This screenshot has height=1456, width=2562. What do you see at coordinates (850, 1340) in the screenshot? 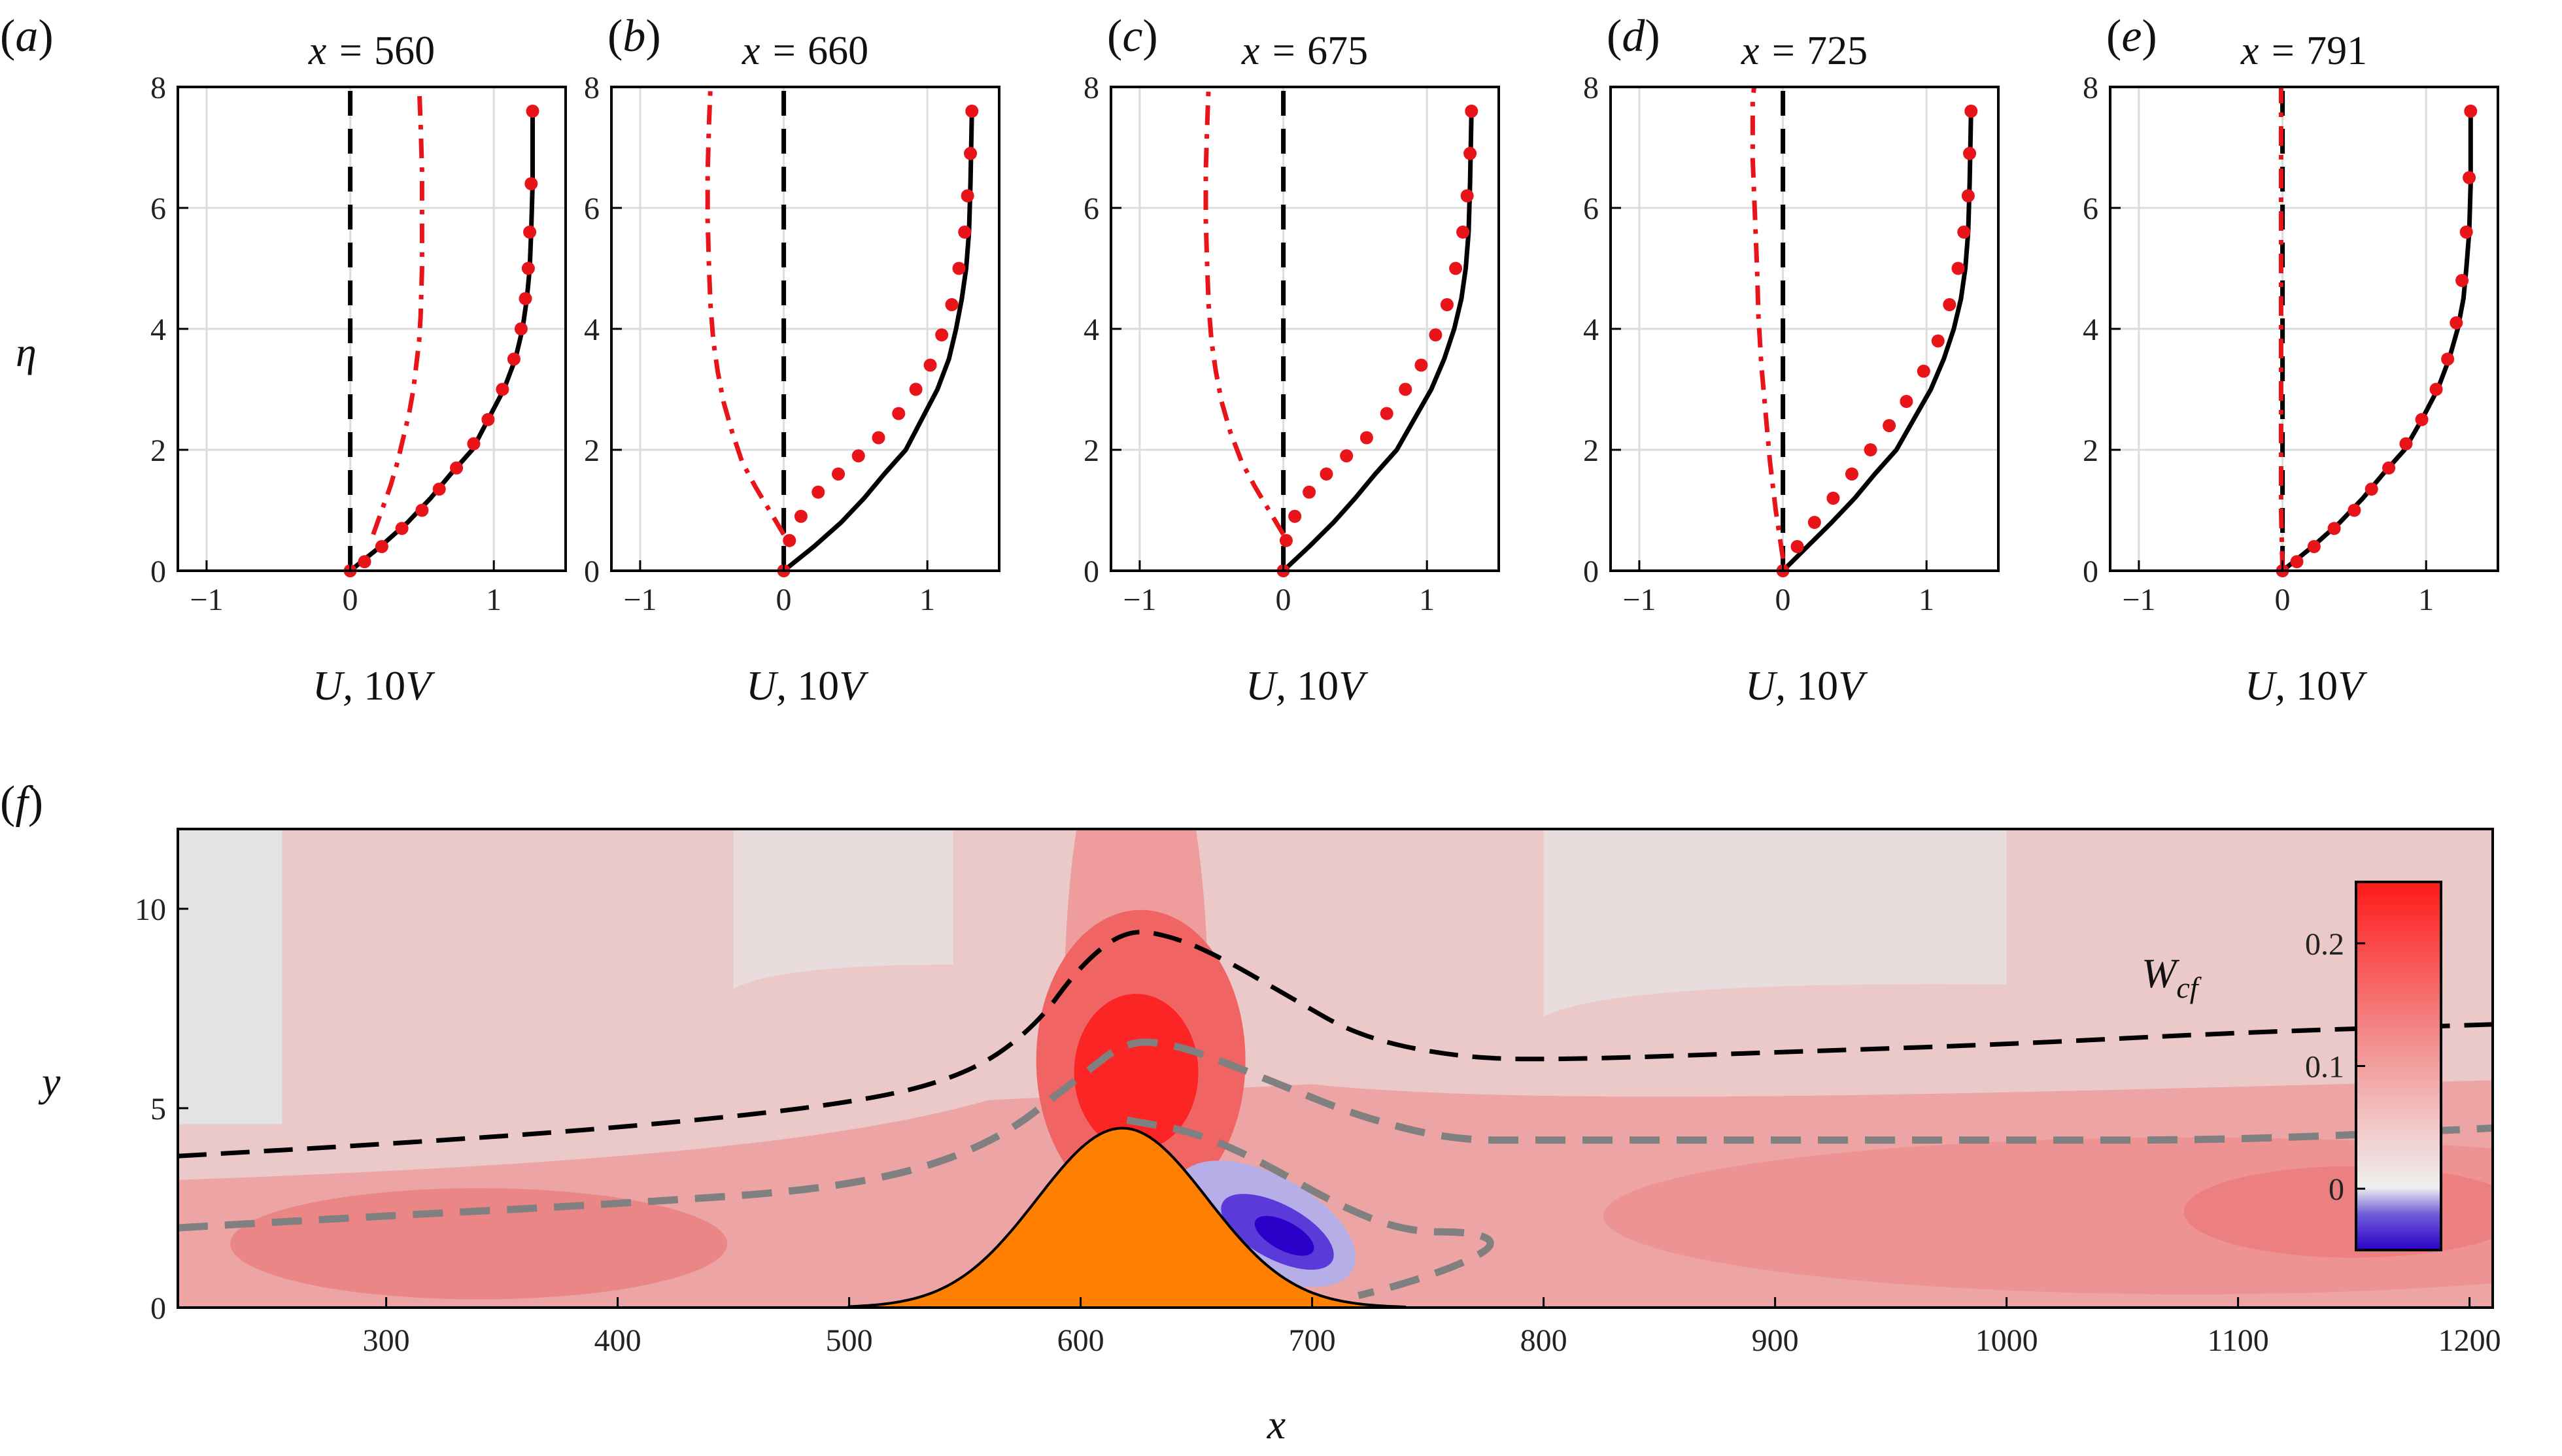
I see `x-tick-label: 500` at bounding box center [850, 1340].